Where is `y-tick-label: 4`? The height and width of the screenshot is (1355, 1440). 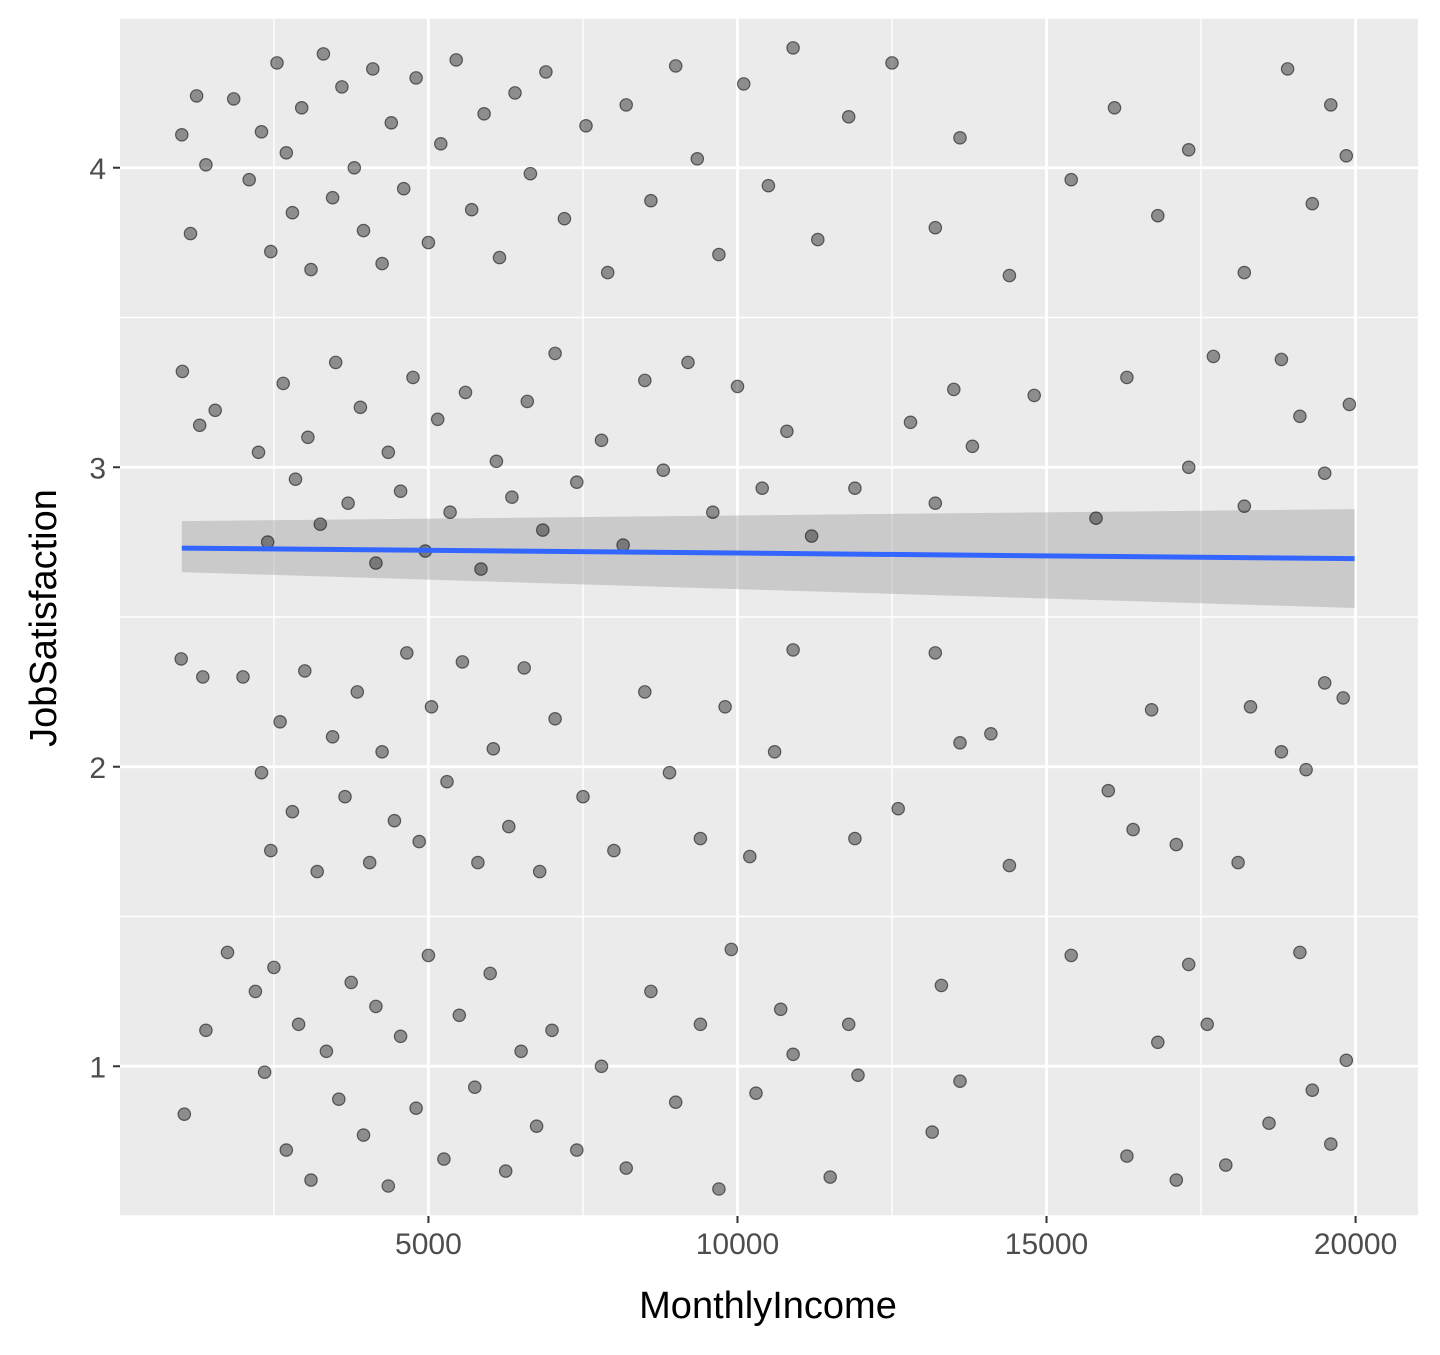 y-tick-label: 4 is located at coordinates (97, 169).